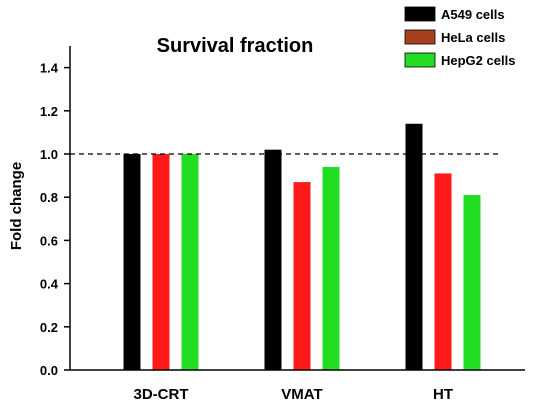 Image resolution: width=550 pixels, height=410 pixels. Describe the element at coordinates (49, 370) in the screenshot. I see `y-tick-label: 0.0` at that location.